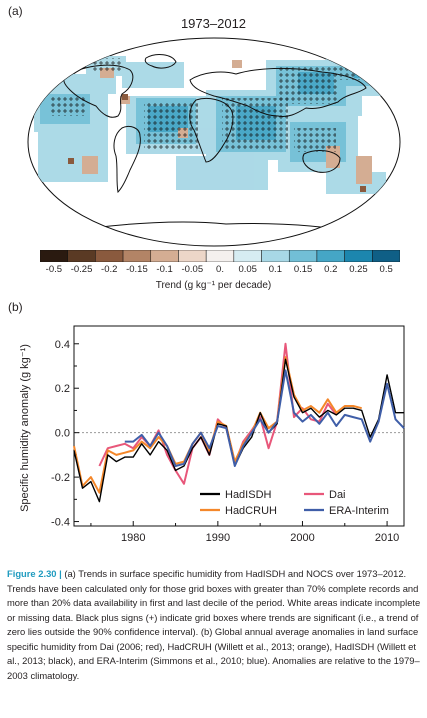 The width and height of the screenshot is (427, 718). Describe the element at coordinates (62, 389) in the screenshot. I see `y-tick-label: 0.2` at that location.